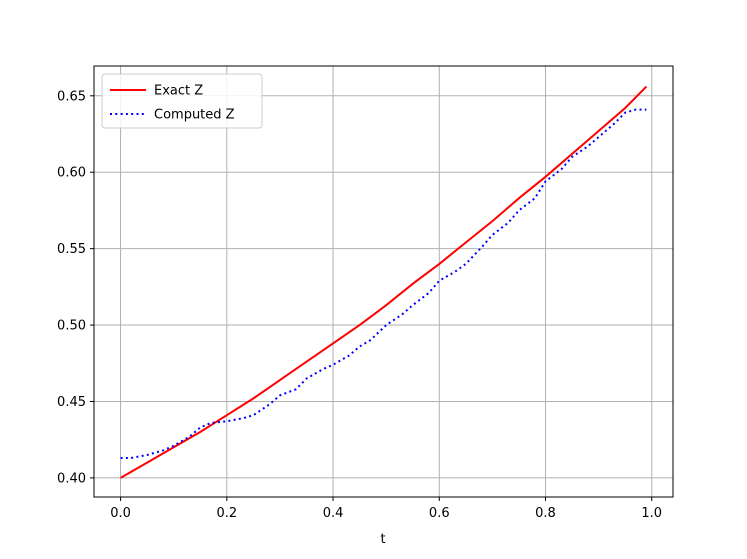 The image size is (747, 559). Describe the element at coordinates (120, 513) in the screenshot. I see `x-tick-label: 0.0` at that location.